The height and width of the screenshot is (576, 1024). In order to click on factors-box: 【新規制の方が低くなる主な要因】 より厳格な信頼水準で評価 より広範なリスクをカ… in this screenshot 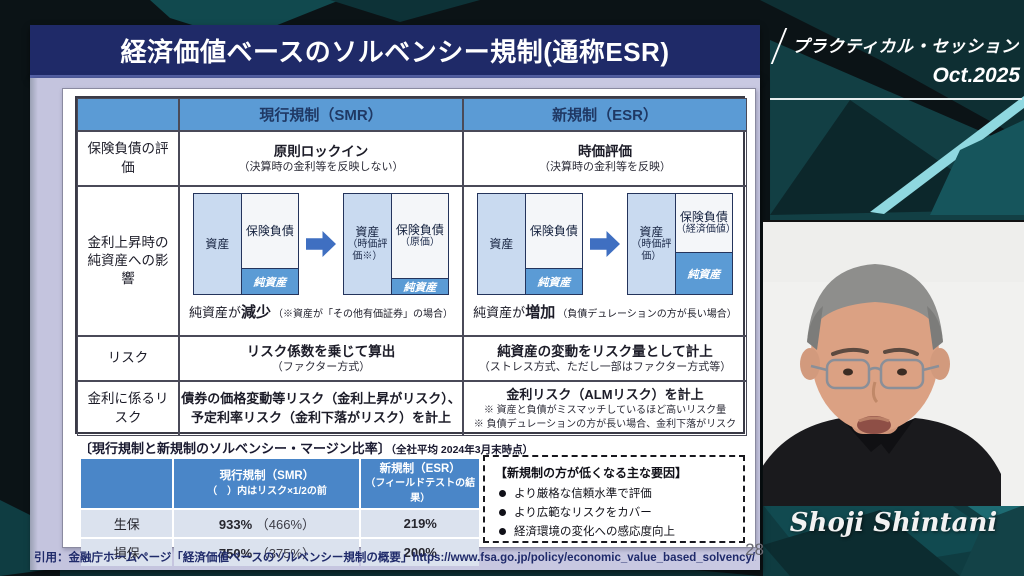, I will do `click(614, 499)`.